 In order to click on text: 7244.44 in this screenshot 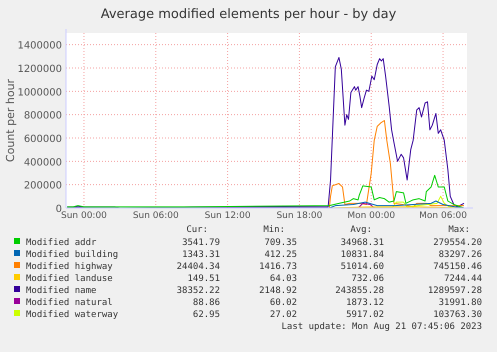, I will do `click(463, 279)`.